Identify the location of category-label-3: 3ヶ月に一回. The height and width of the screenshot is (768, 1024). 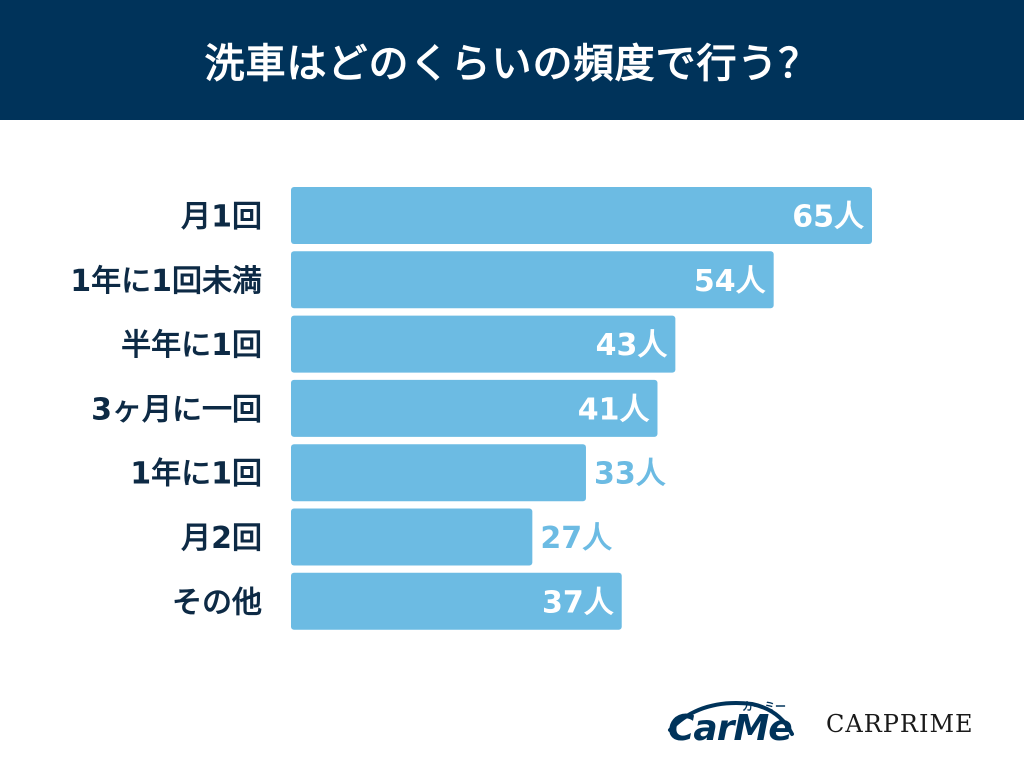
(176, 409).